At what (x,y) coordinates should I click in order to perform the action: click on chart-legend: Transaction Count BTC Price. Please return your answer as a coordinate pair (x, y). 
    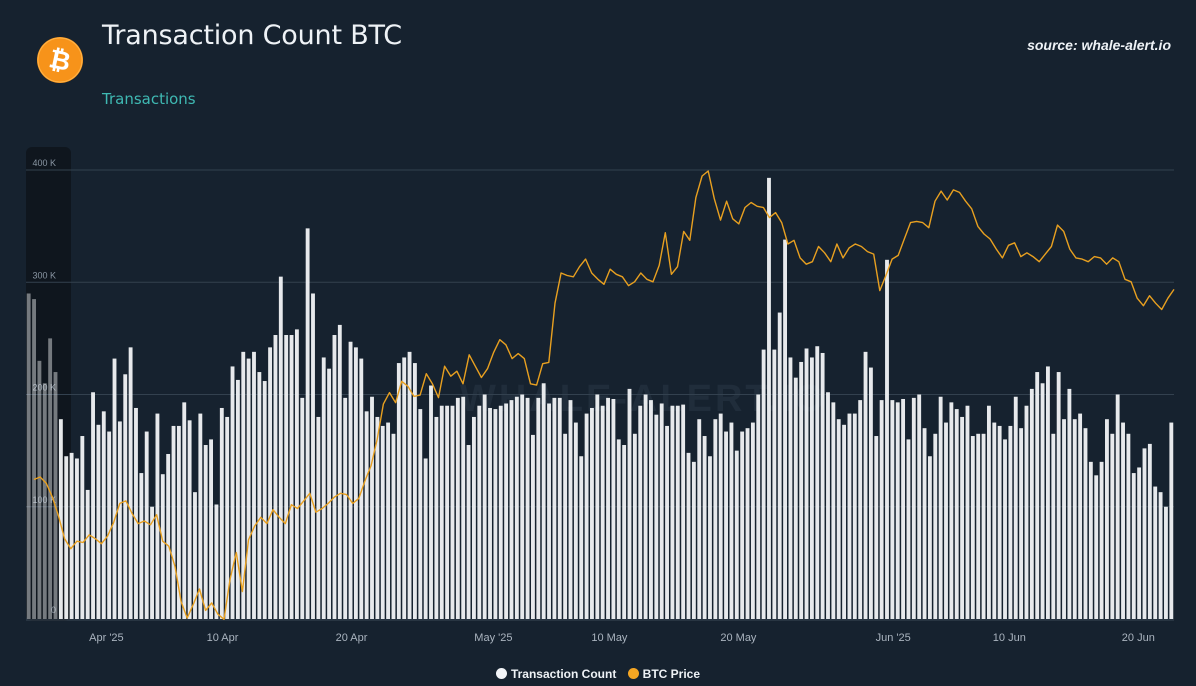
    Looking at the image, I should click on (598, 674).